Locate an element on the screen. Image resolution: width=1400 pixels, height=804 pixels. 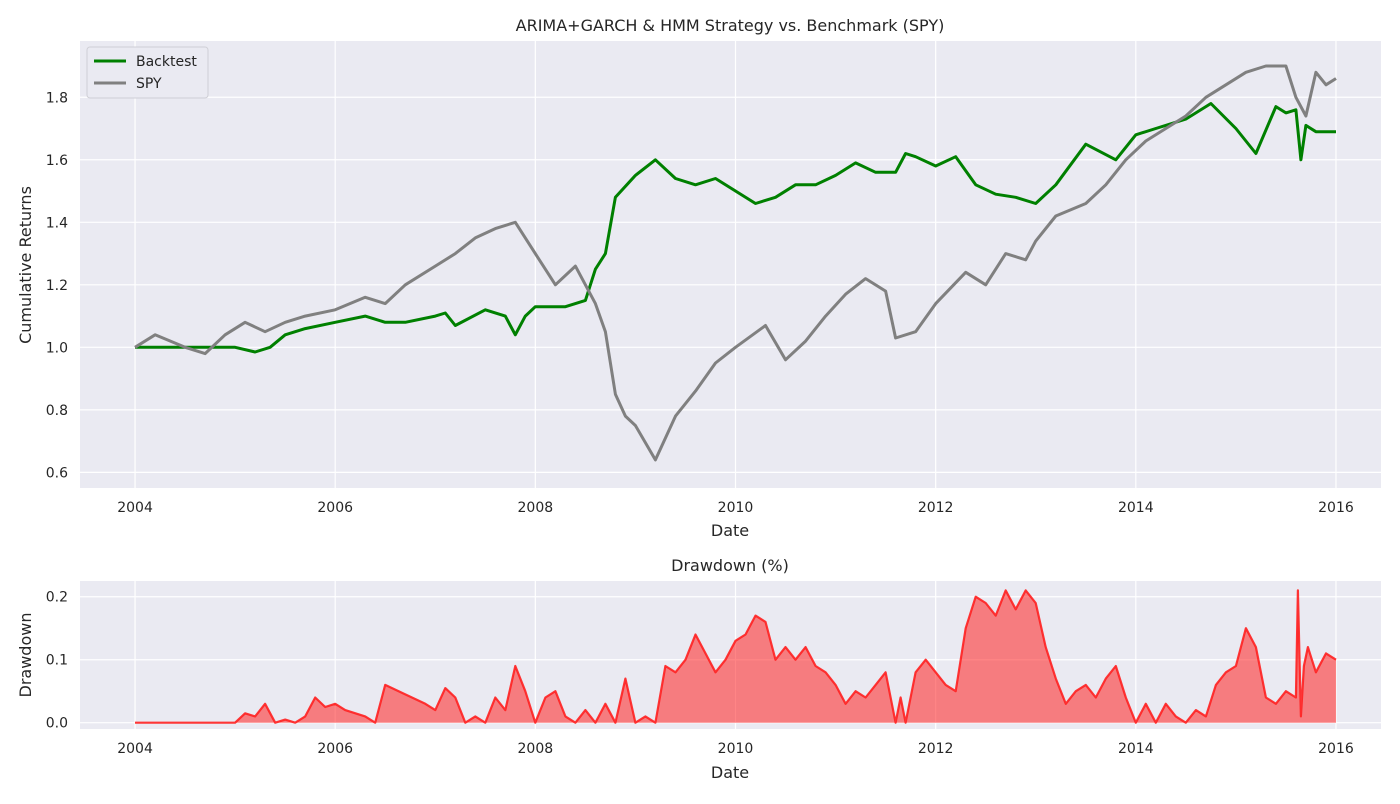
y-tick-label: 0.2 is located at coordinates (57, 598).